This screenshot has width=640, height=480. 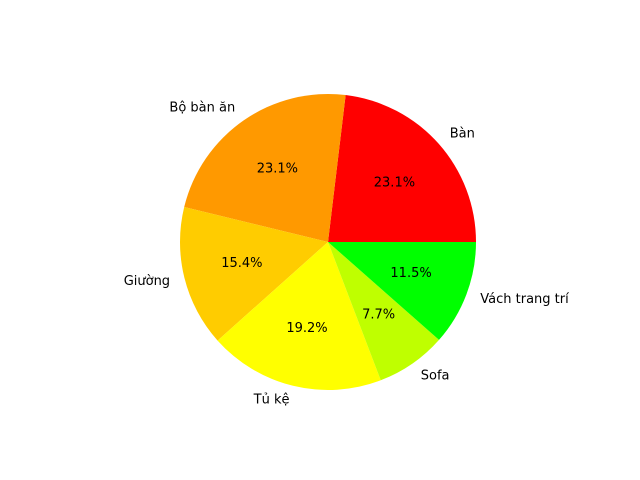 I want to click on pie-percent-label-sofa: 7.7%, so click(x=378, y=314).